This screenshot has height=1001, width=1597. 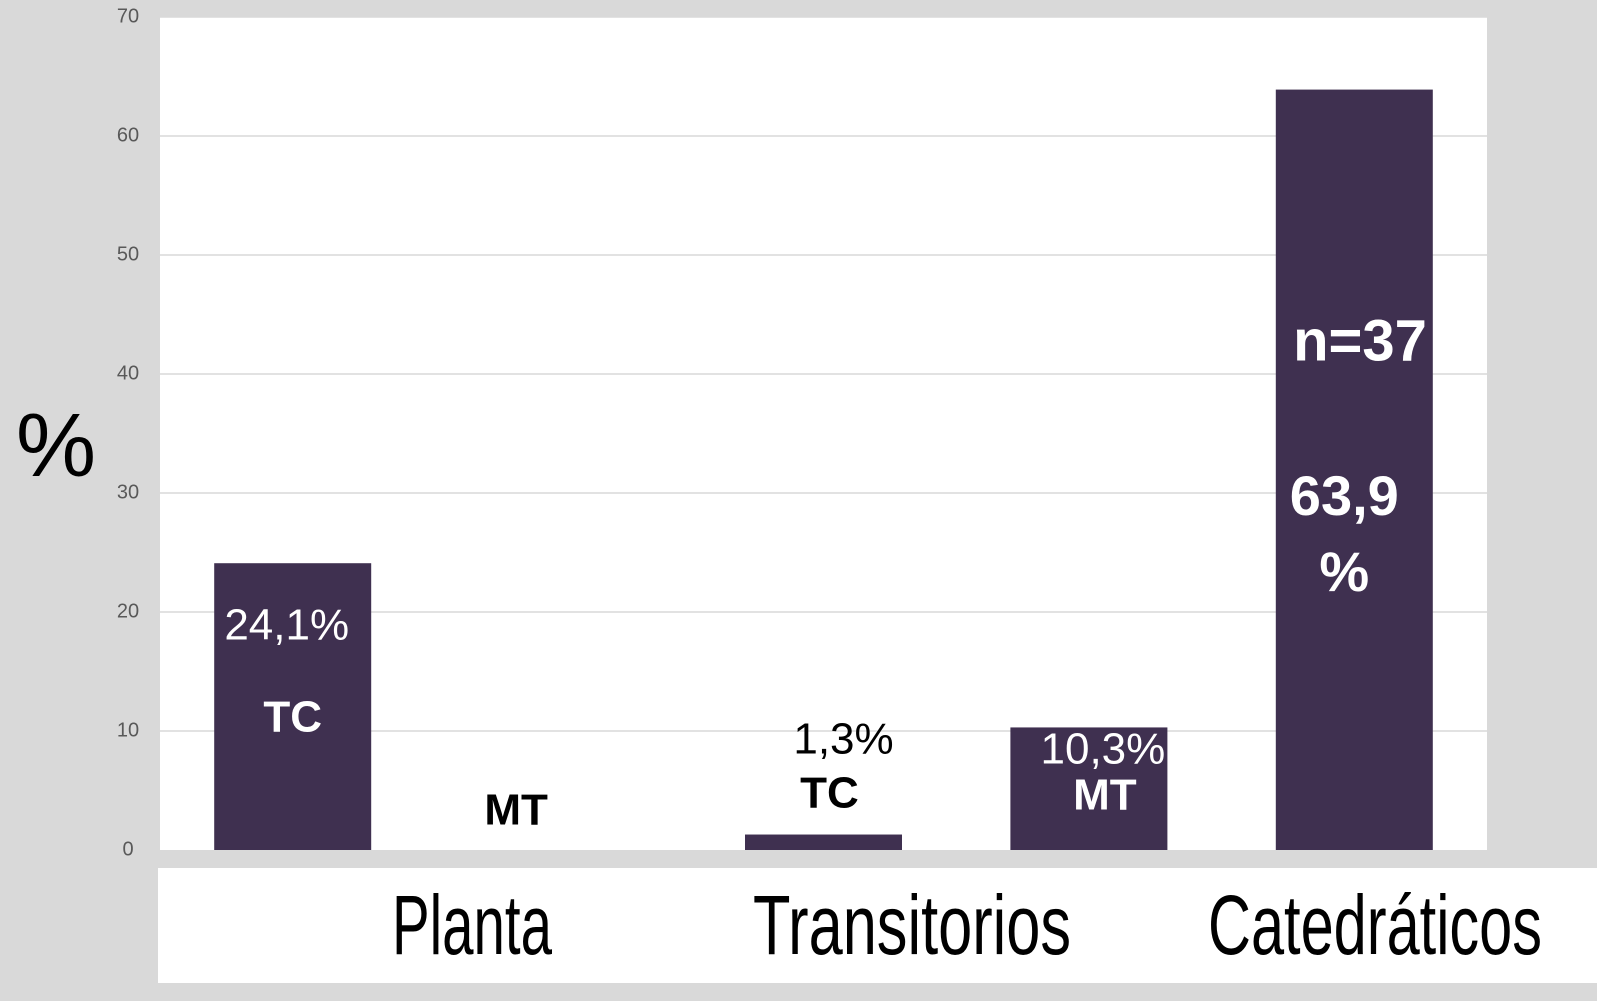 What do you see at coordinates (128, 611) in the screenshot?
I see `y-tick-label: 20` at bounding box center [128, 611].